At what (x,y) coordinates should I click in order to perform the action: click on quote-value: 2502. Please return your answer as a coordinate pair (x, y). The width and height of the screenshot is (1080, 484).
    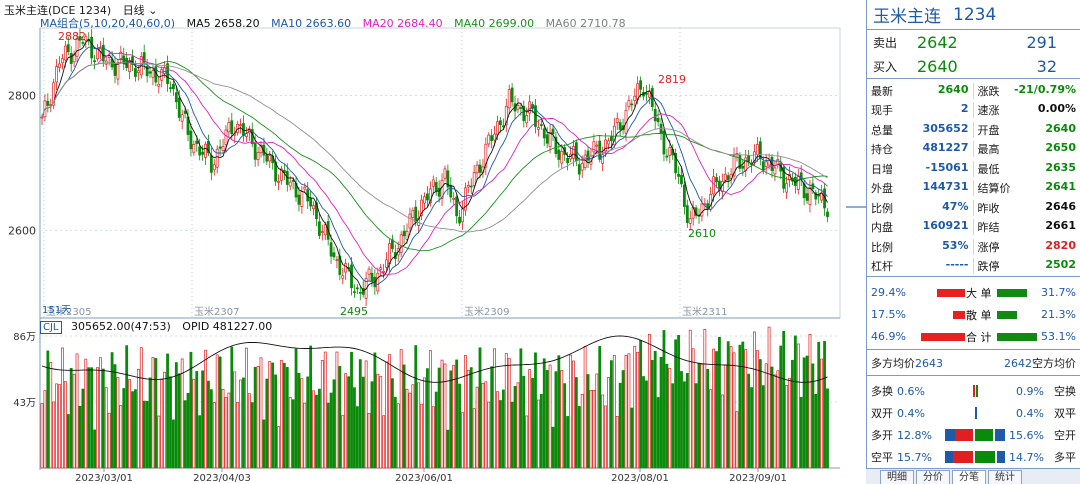
    Looking at the image, I should click on (1060, 265).